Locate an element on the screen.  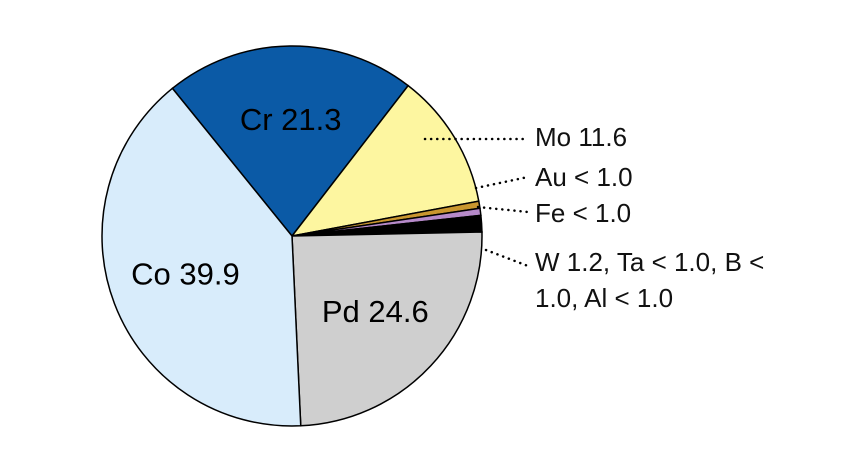
value-label: 21.3 is located at coordinates (311, 119).